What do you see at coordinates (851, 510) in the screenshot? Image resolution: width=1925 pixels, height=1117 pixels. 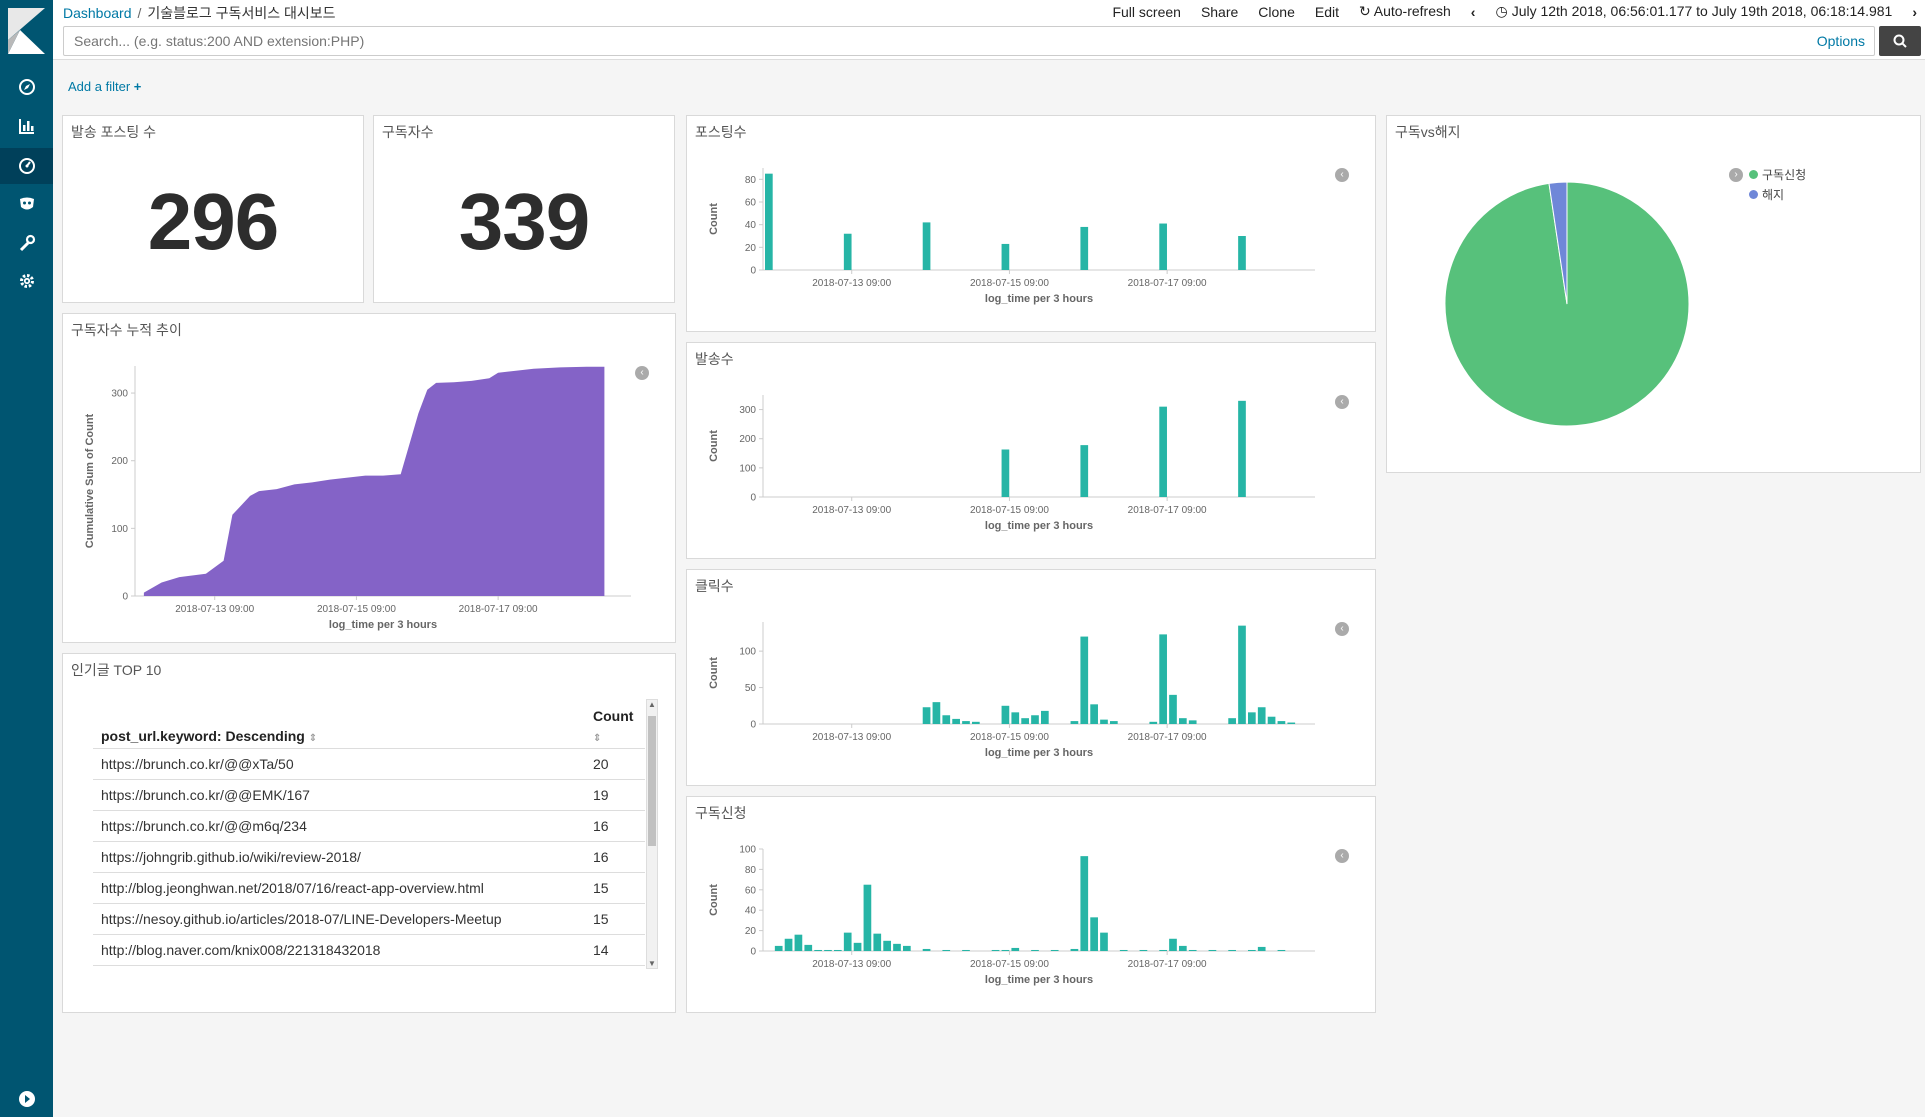 I see `x-tick-label: 2018-07-13 09:00` at bounding box center [851, 510].